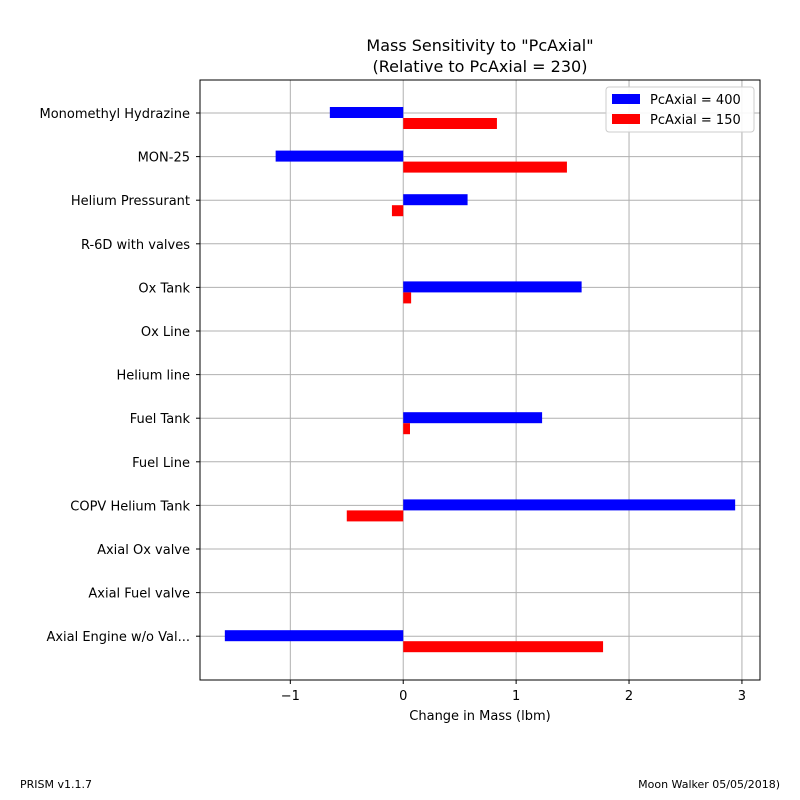 Image resolution: width=800 pixels, height=800 pixels. I want to click on credit-label: Moon Walker 05/05/2018), so click(709, 784).